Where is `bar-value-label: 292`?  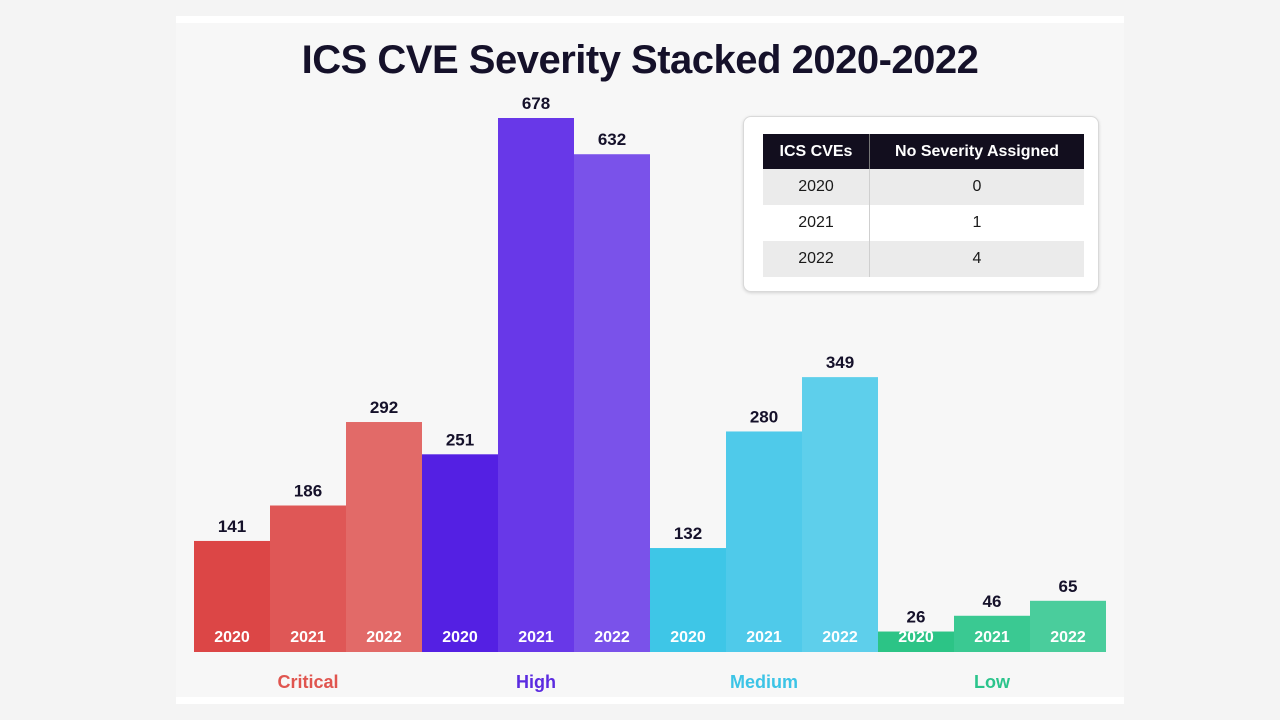
bar-value-label: 292 is located at coordinates (384, 407).